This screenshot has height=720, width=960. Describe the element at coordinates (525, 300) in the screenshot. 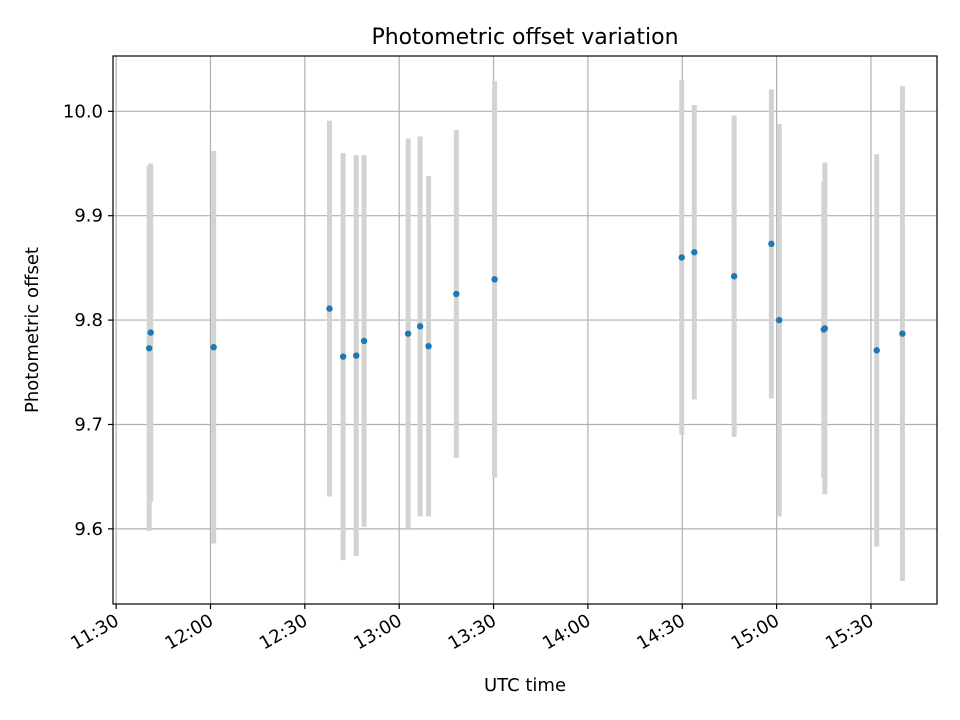

I see `data-points` at that location.